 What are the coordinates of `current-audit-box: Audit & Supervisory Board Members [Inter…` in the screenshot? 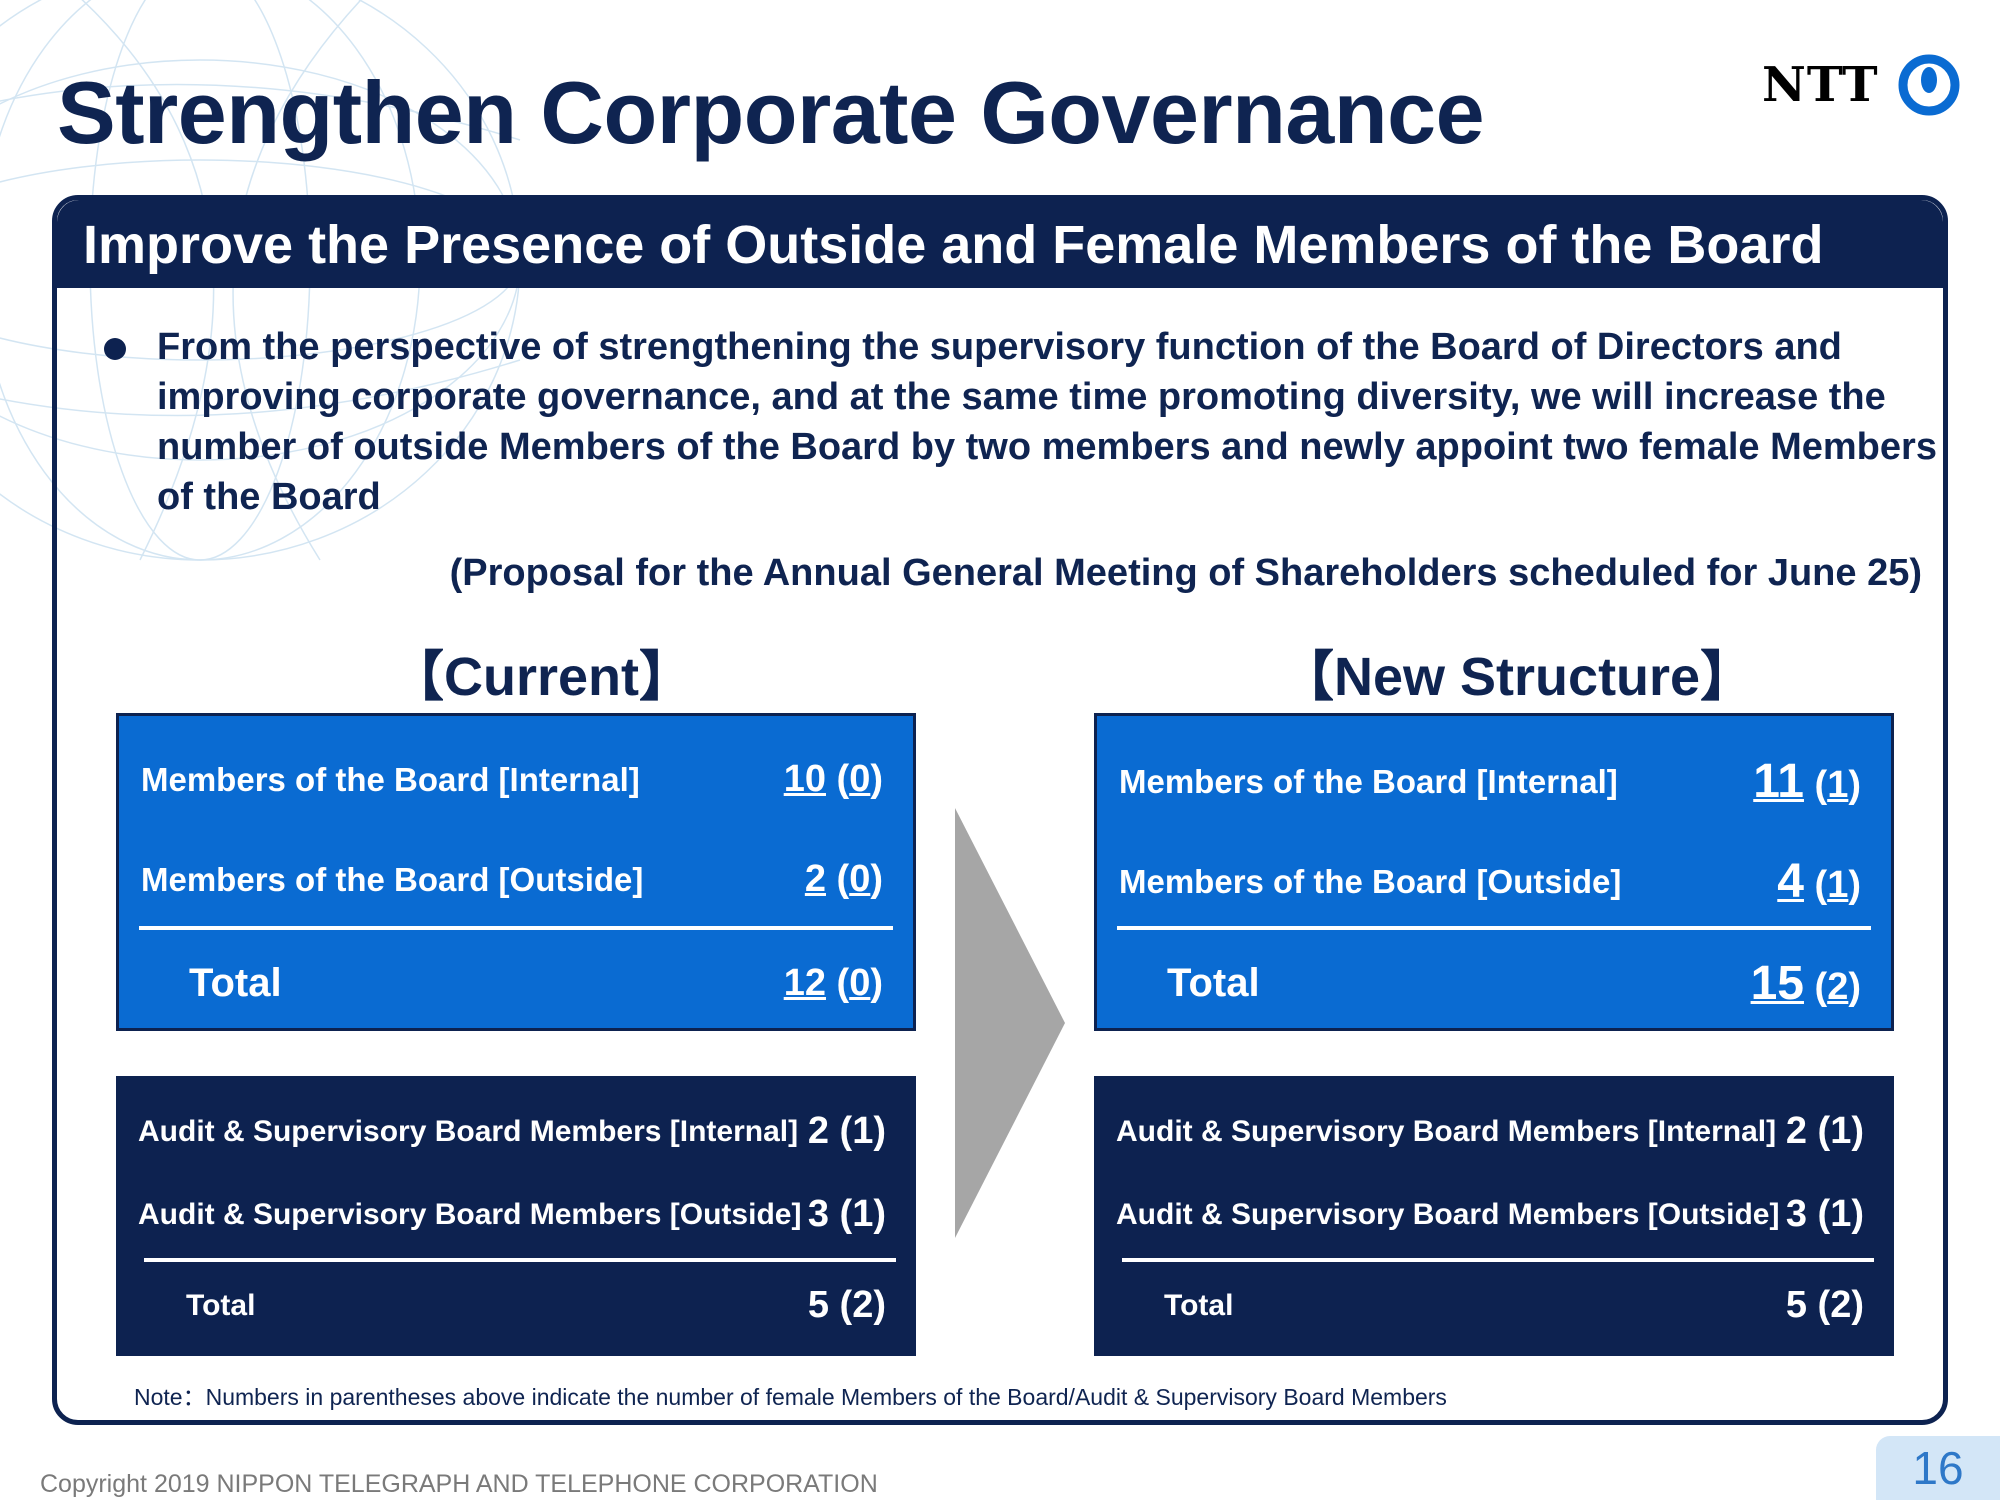 It's located at (516, 1216).